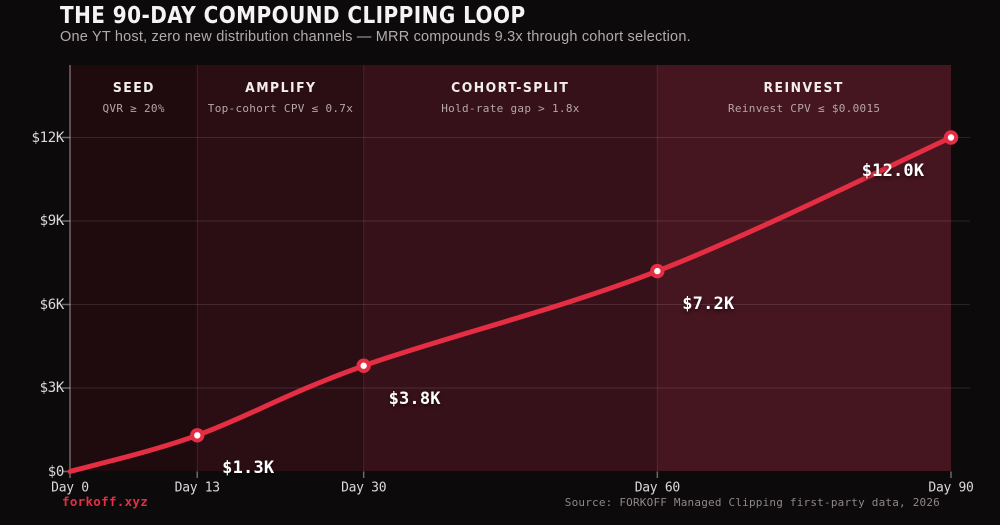 Image resolution: width=1000 pixels, height=525 pixels. I want to click on x-axis-label: Day 13, so click(197, 488).